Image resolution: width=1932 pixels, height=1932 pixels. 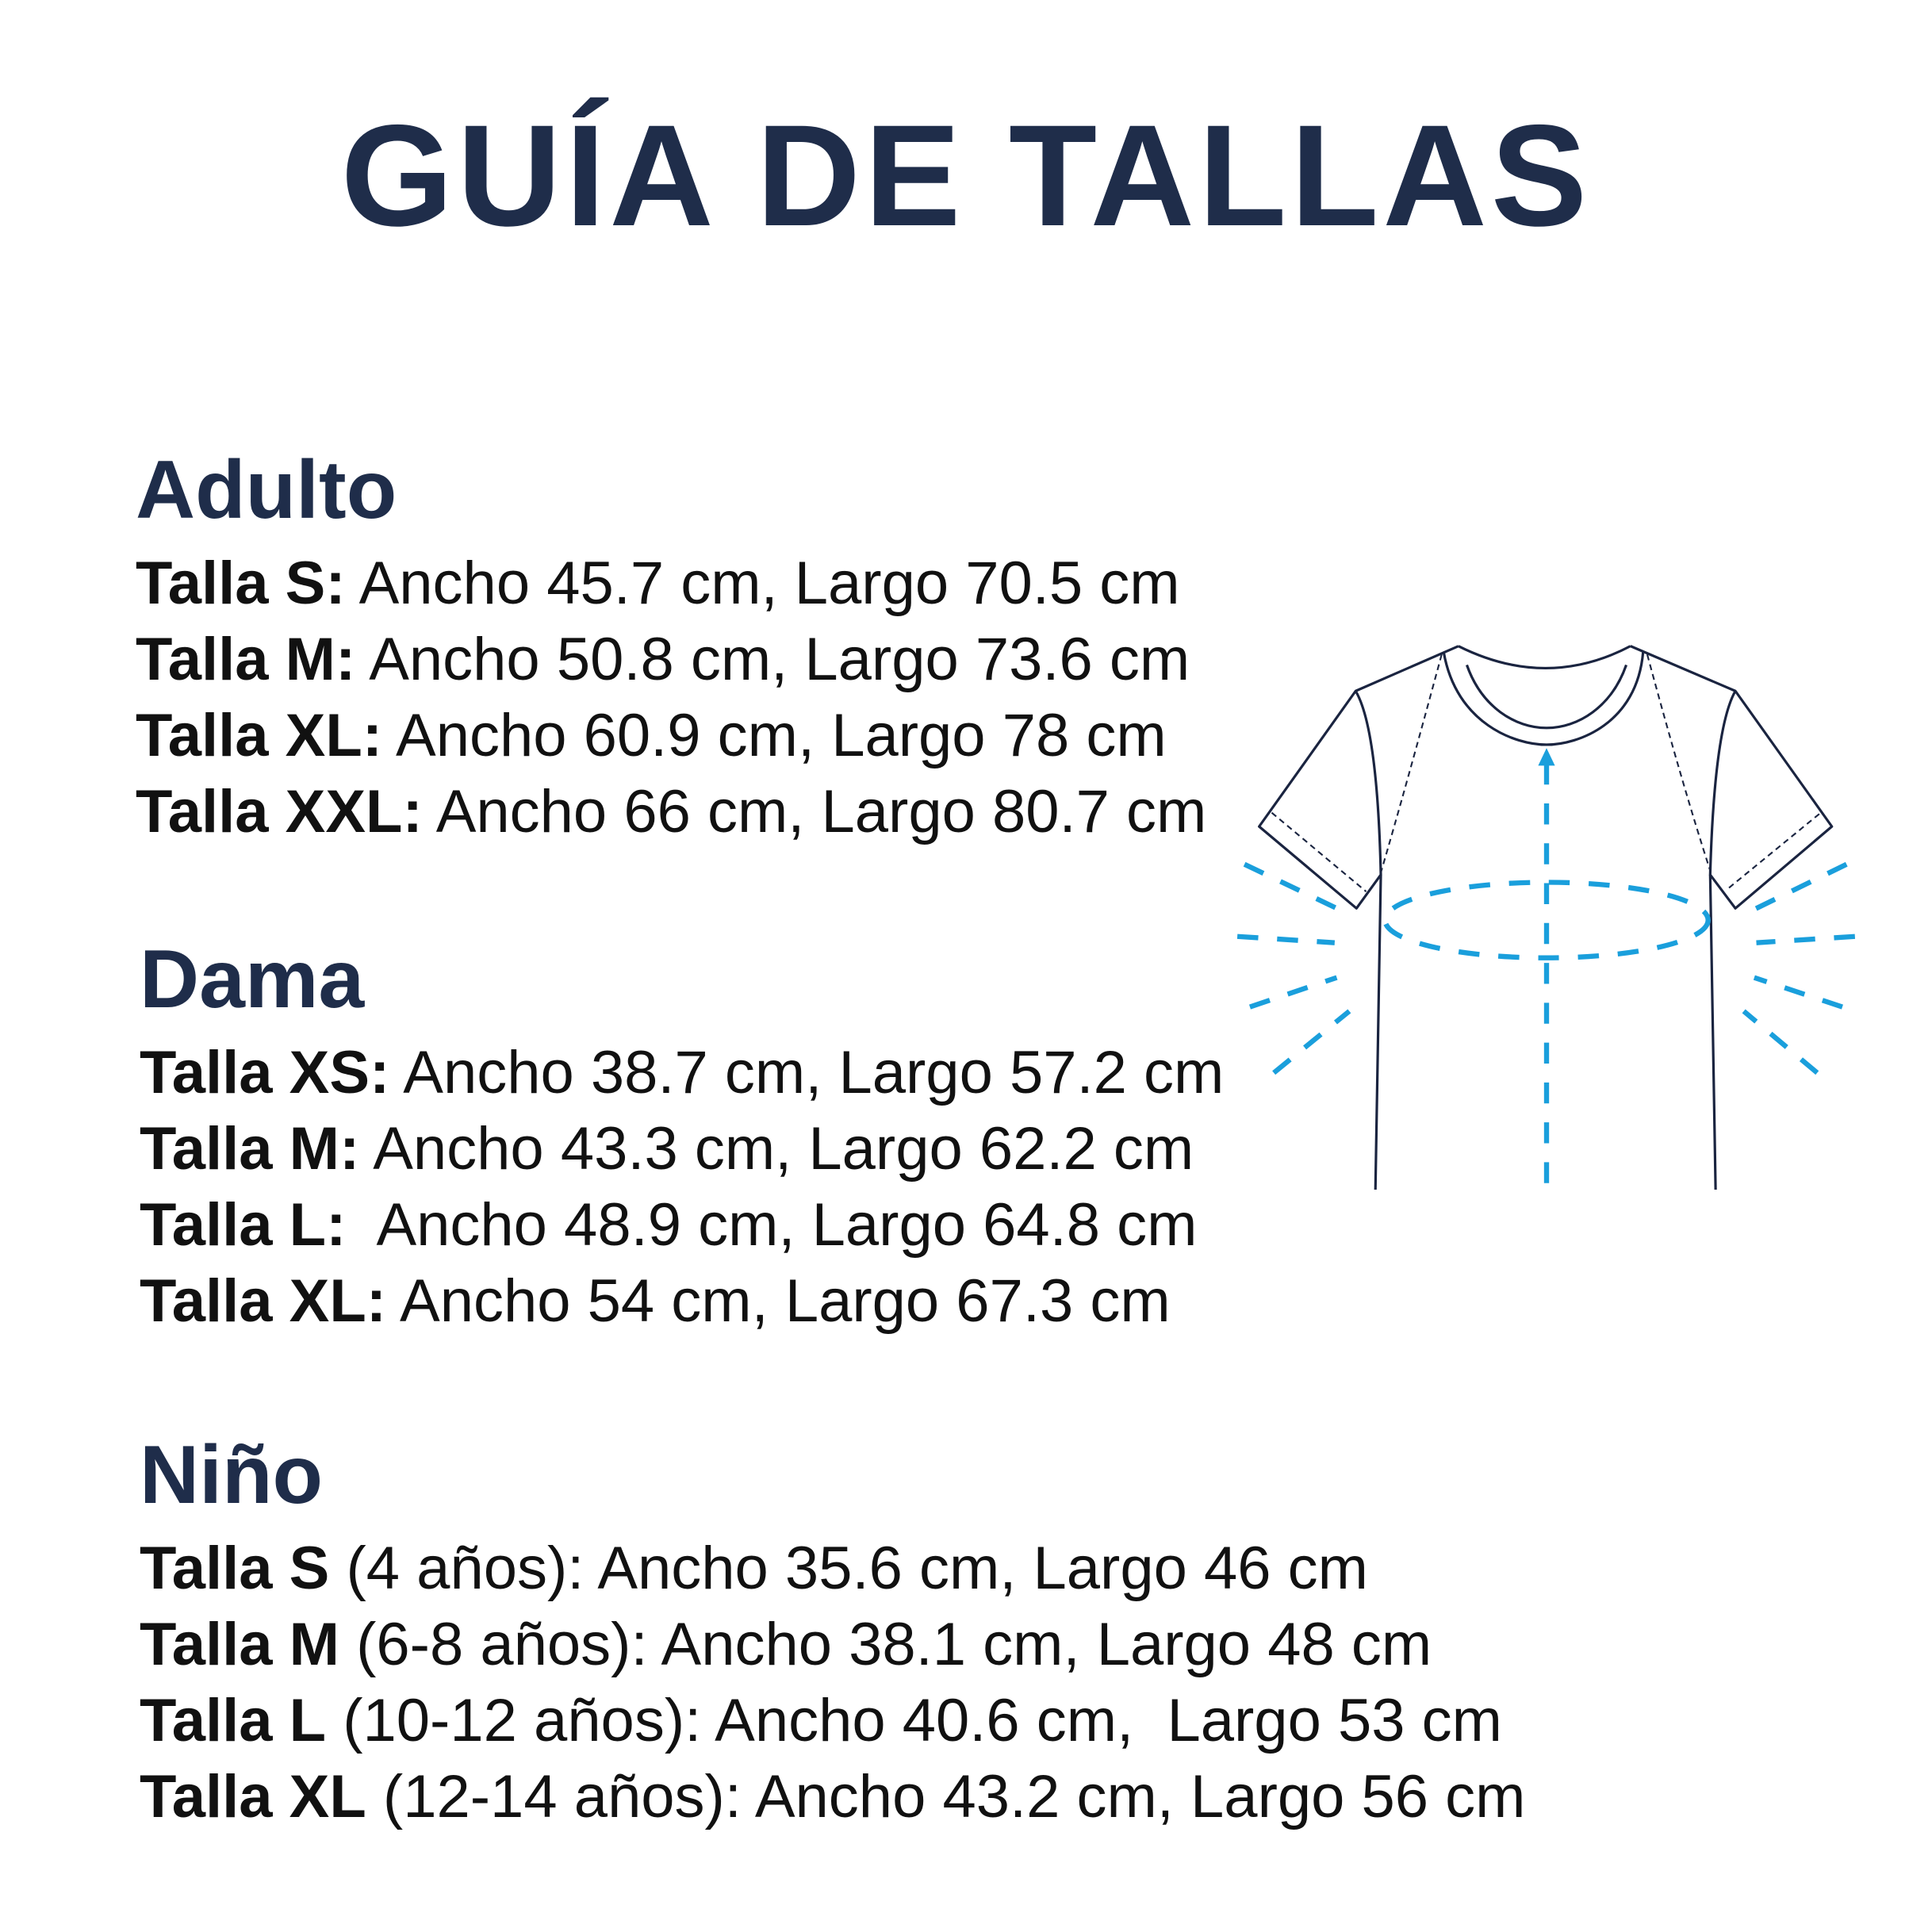 I want to click on t-shirt-outline, so click(x=1546, y=917).